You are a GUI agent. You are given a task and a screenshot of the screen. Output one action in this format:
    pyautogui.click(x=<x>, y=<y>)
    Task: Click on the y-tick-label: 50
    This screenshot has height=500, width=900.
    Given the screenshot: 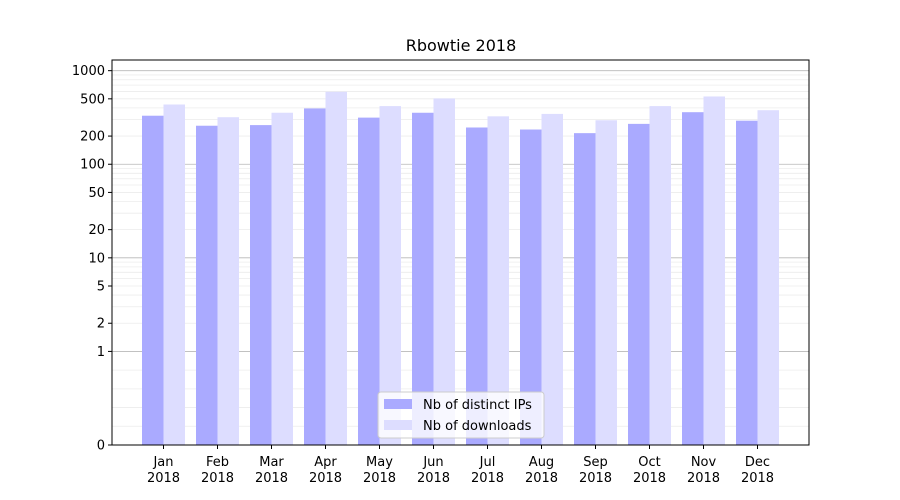 What is the action you would take?
    pyautogui.click(x=96, y=193)
    